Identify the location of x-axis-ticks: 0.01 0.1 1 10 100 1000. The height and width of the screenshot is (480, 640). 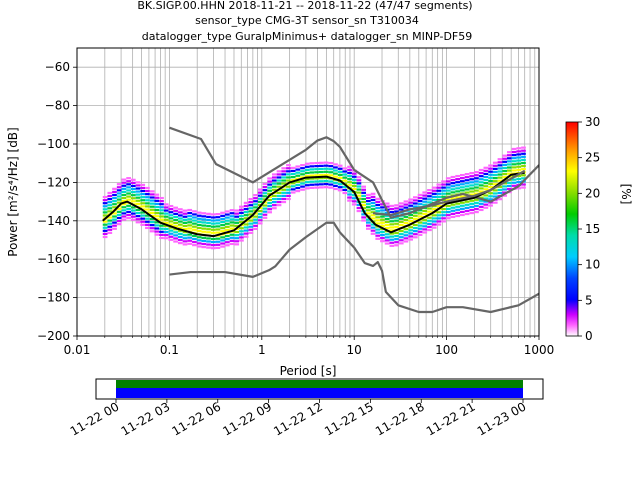
(309, 346).